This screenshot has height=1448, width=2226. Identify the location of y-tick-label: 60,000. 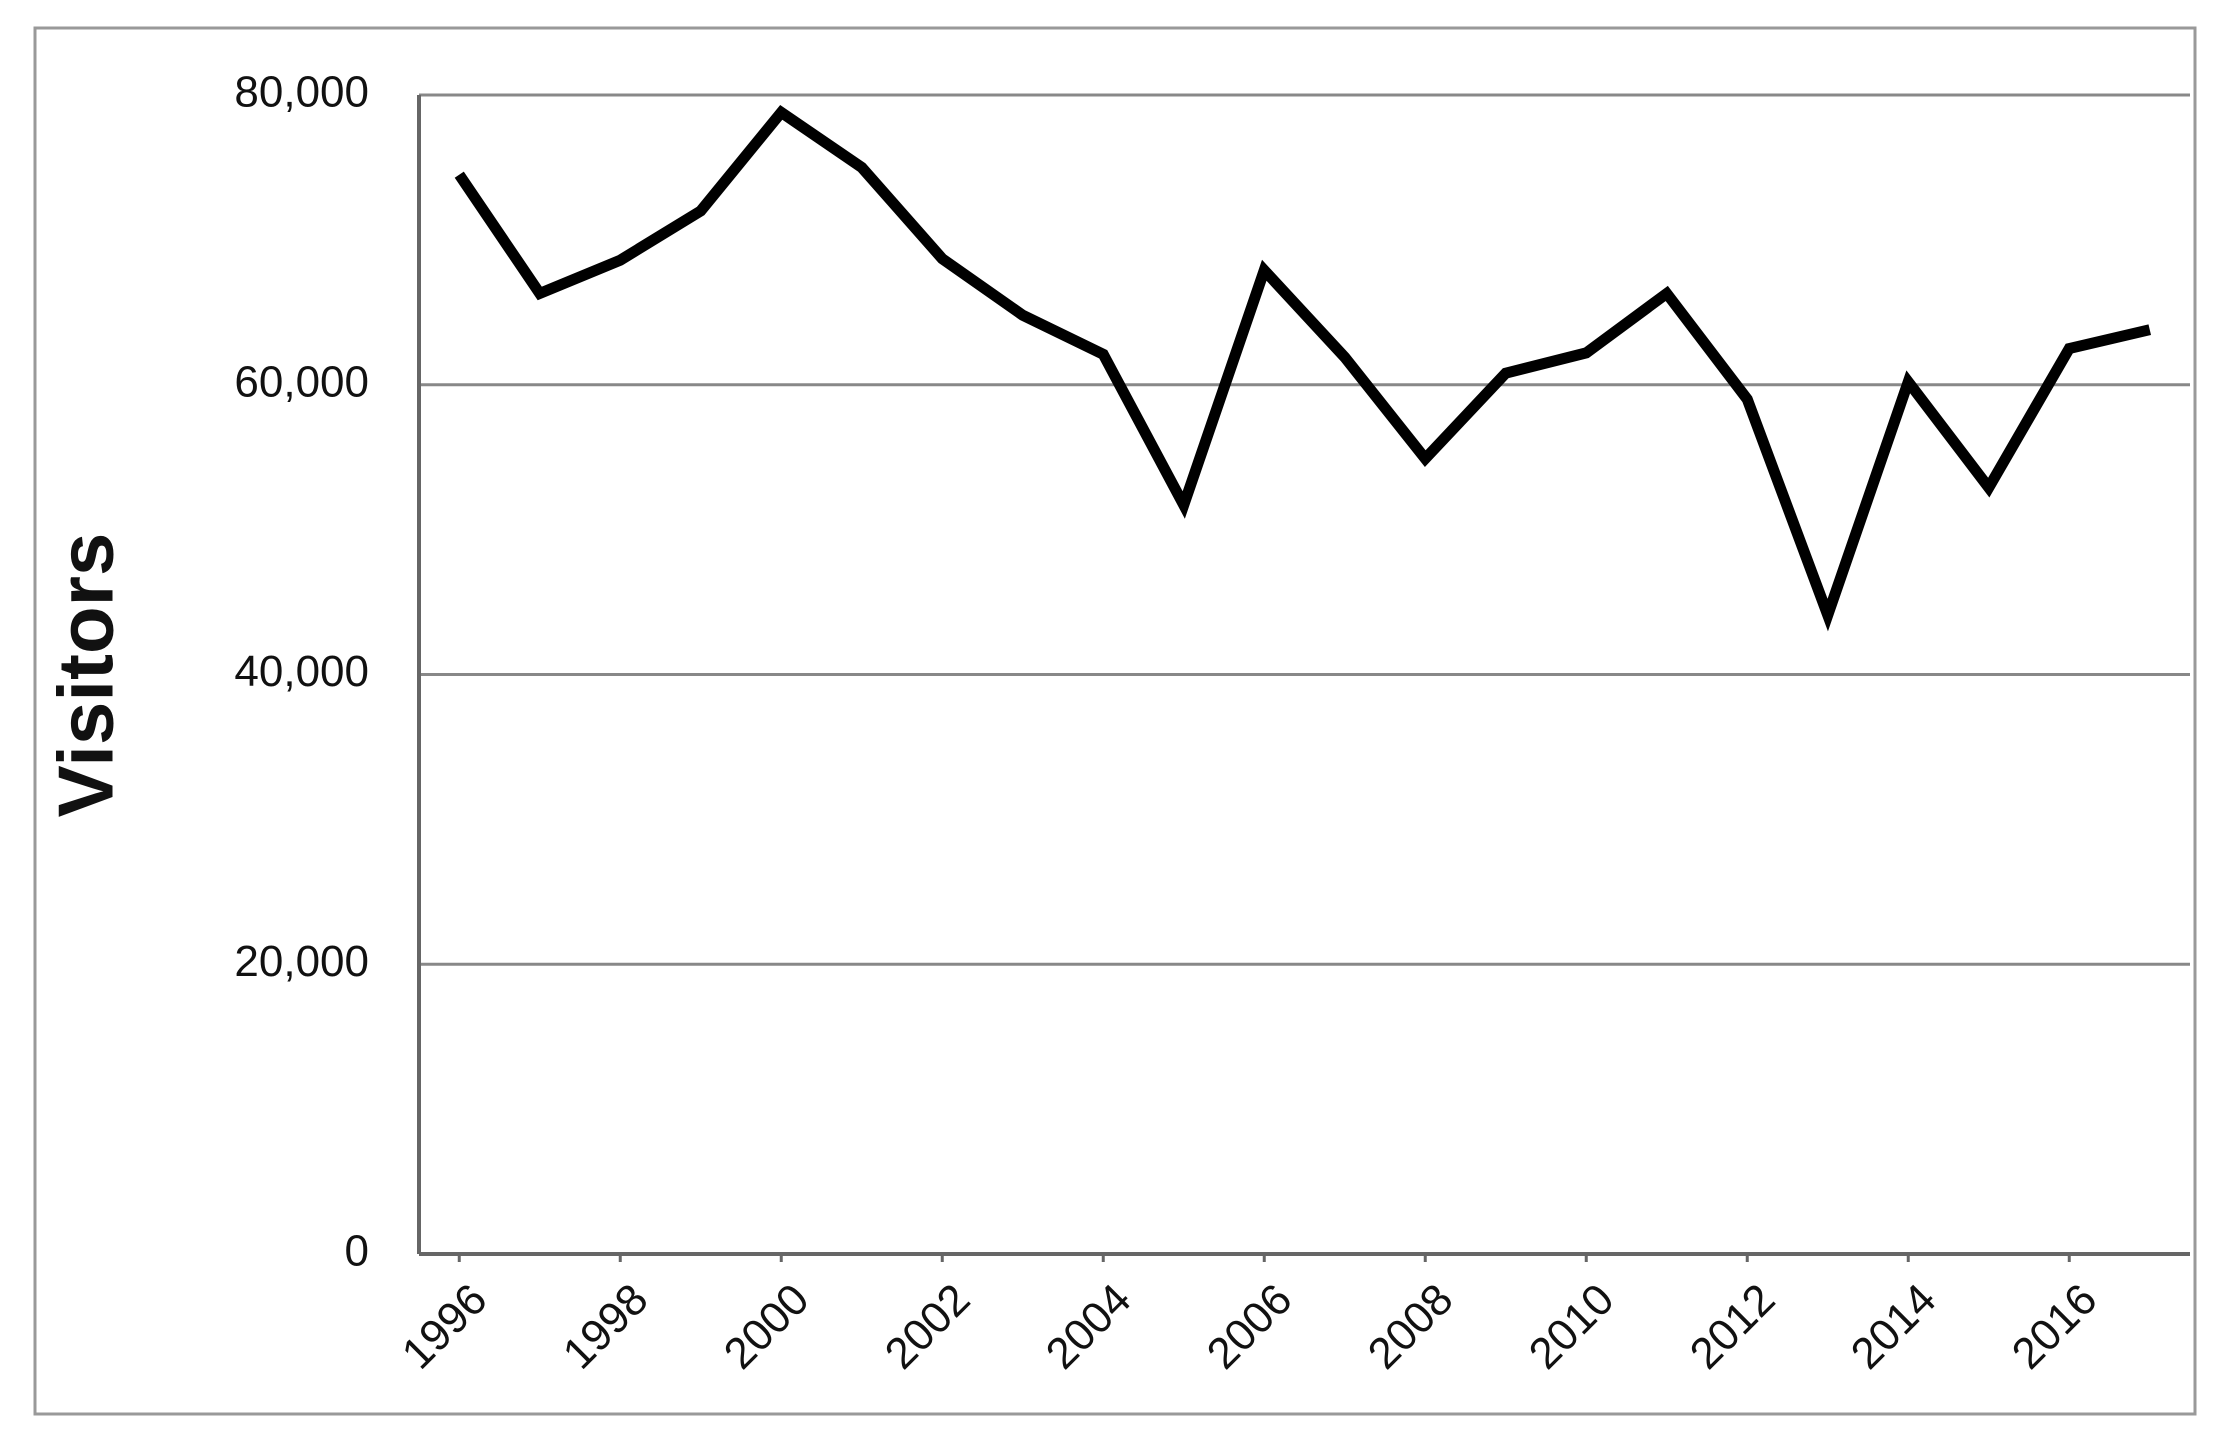
(301, 381).